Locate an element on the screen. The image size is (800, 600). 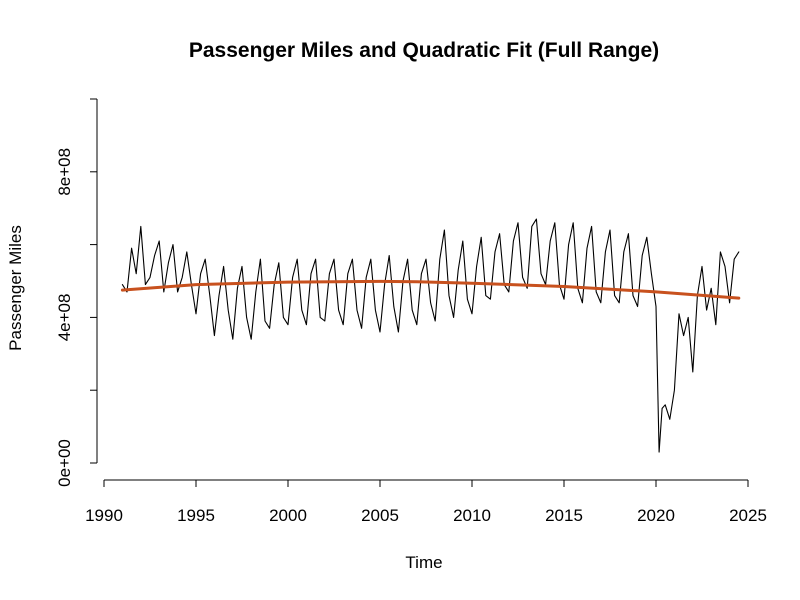
y-tick-label: 8e+08 is located at coordinates (64, 172).